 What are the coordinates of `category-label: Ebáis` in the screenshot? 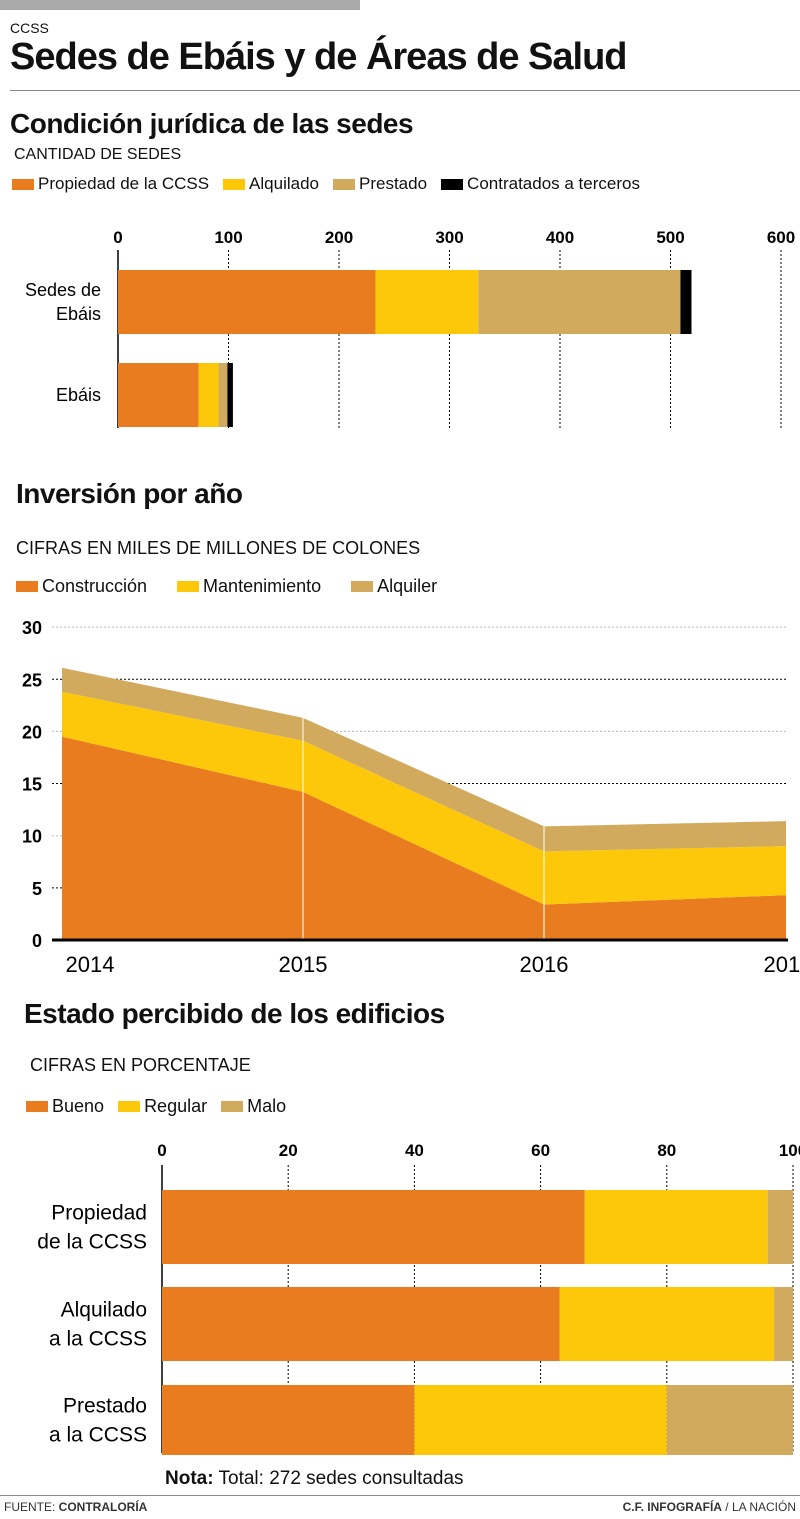 It's located at (78, 395).